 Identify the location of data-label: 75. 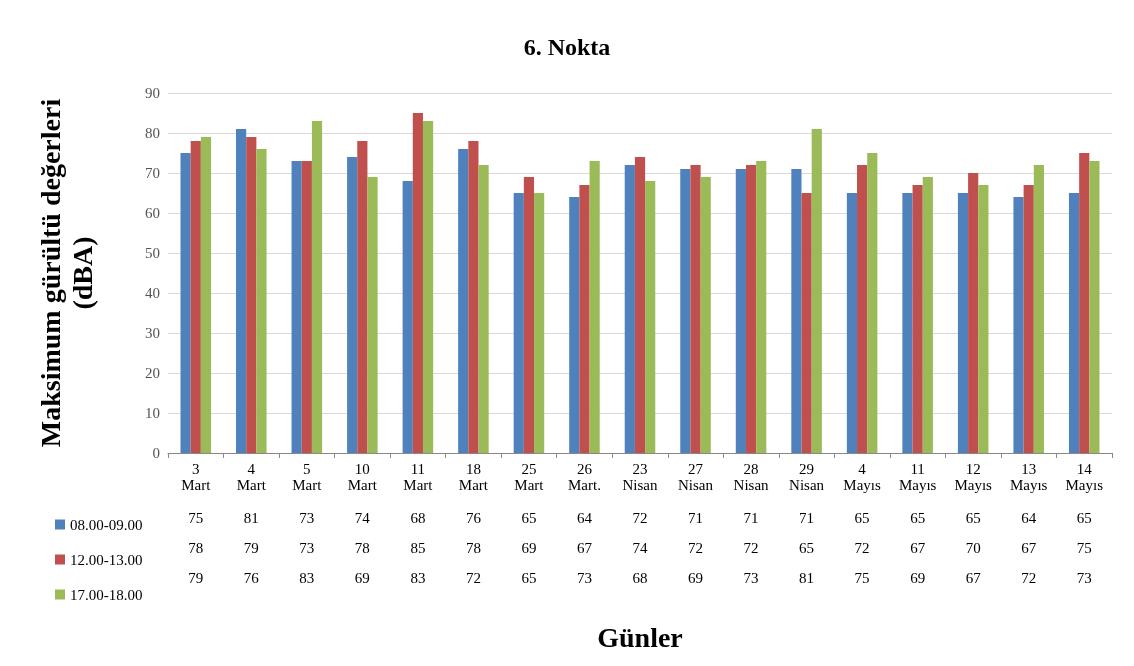
(196, 518).